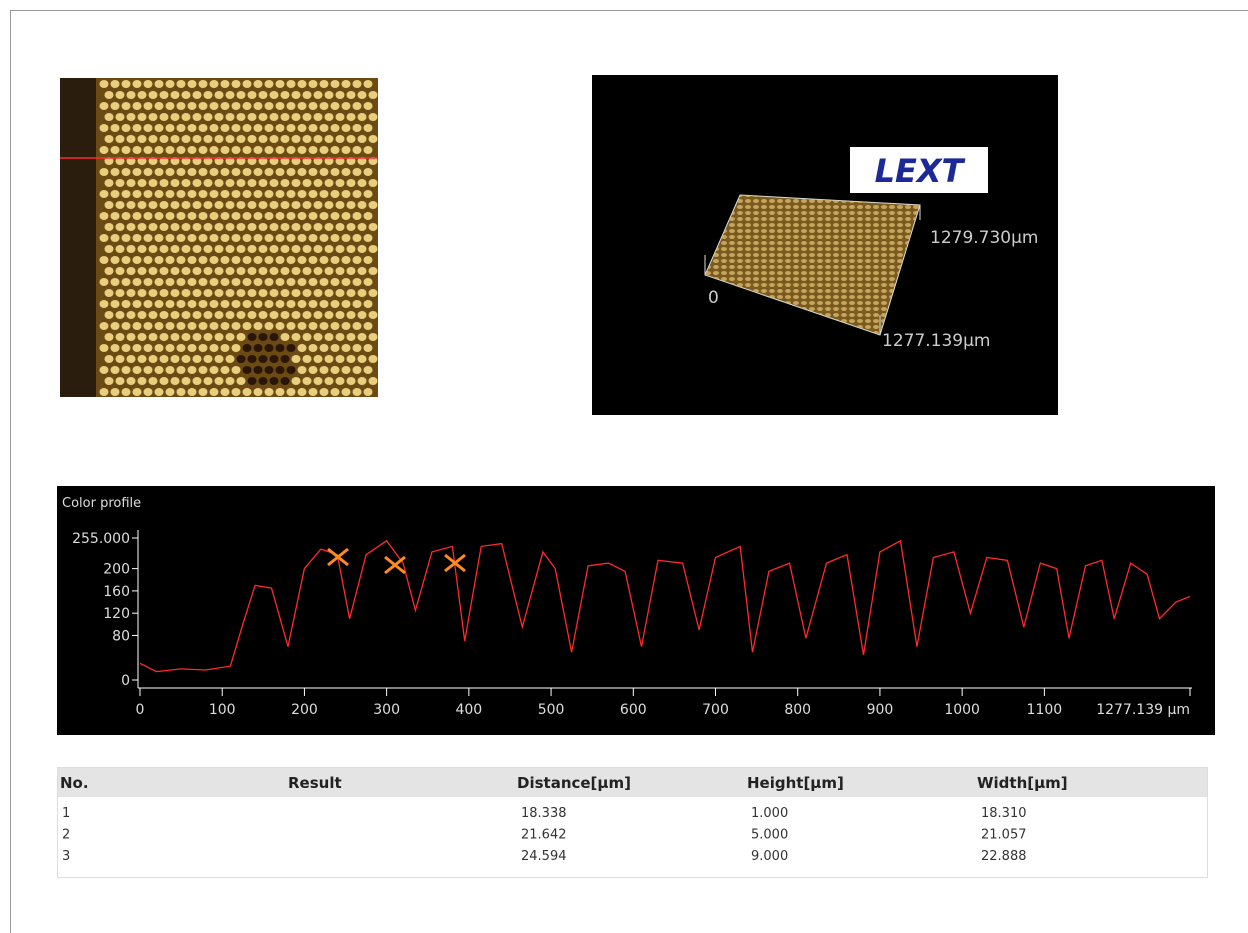 The image size is (1248, 933). I want to click on x-tick-label: 600, so click(633, 710).